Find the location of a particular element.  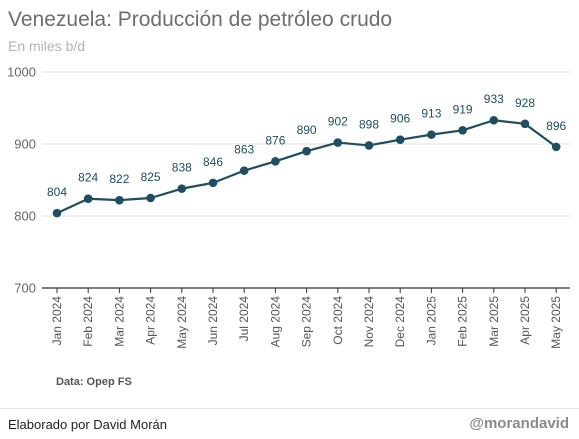

data-label: 825 is located at coordinates (151, 177).